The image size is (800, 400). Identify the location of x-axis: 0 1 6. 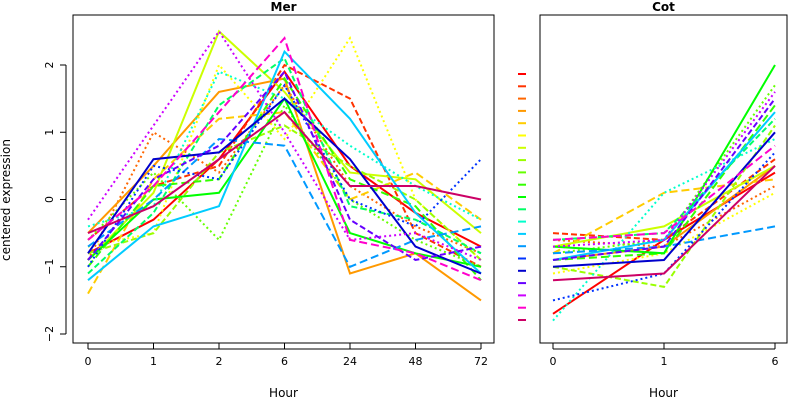
(664, 355).